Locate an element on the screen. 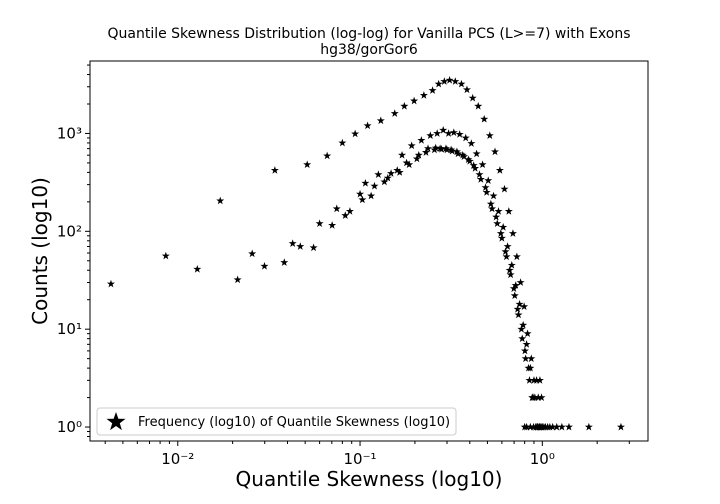 Image resolution: width=720 pixels, height=504 pixels. y-axis-ticks: 10⁰ 10¹ 10² 10³ is located at coordinates (73, 251).